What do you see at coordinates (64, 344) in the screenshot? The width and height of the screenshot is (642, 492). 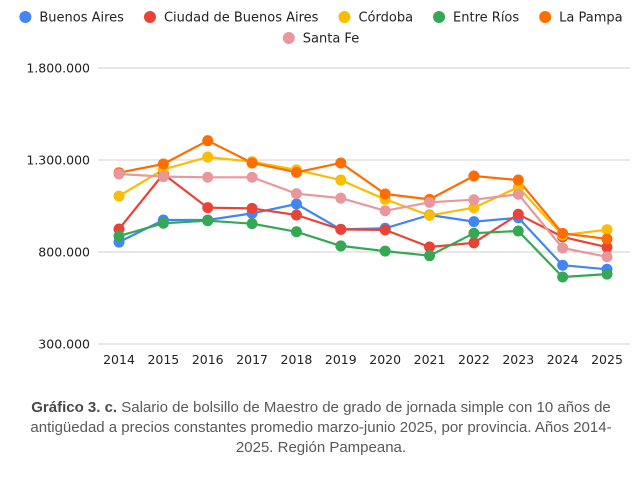 I see `y-tick-label: 300.000` at bounding box center [64, 344].